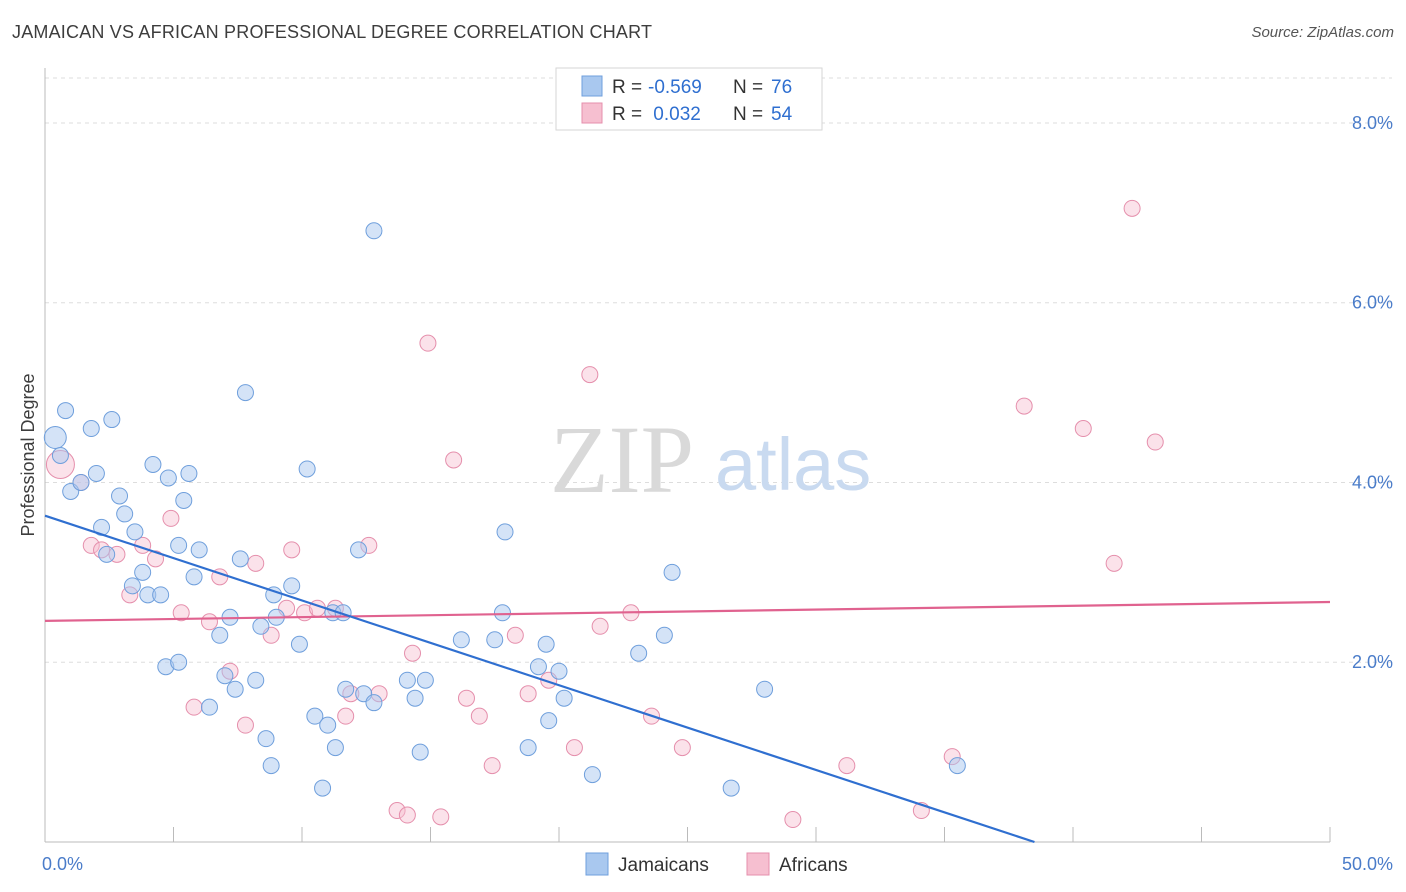  What do you see at coordinates (782, 114) in the screenshot?
I see `stats-n-value-pink: 54` at bounding box center [782, 114].